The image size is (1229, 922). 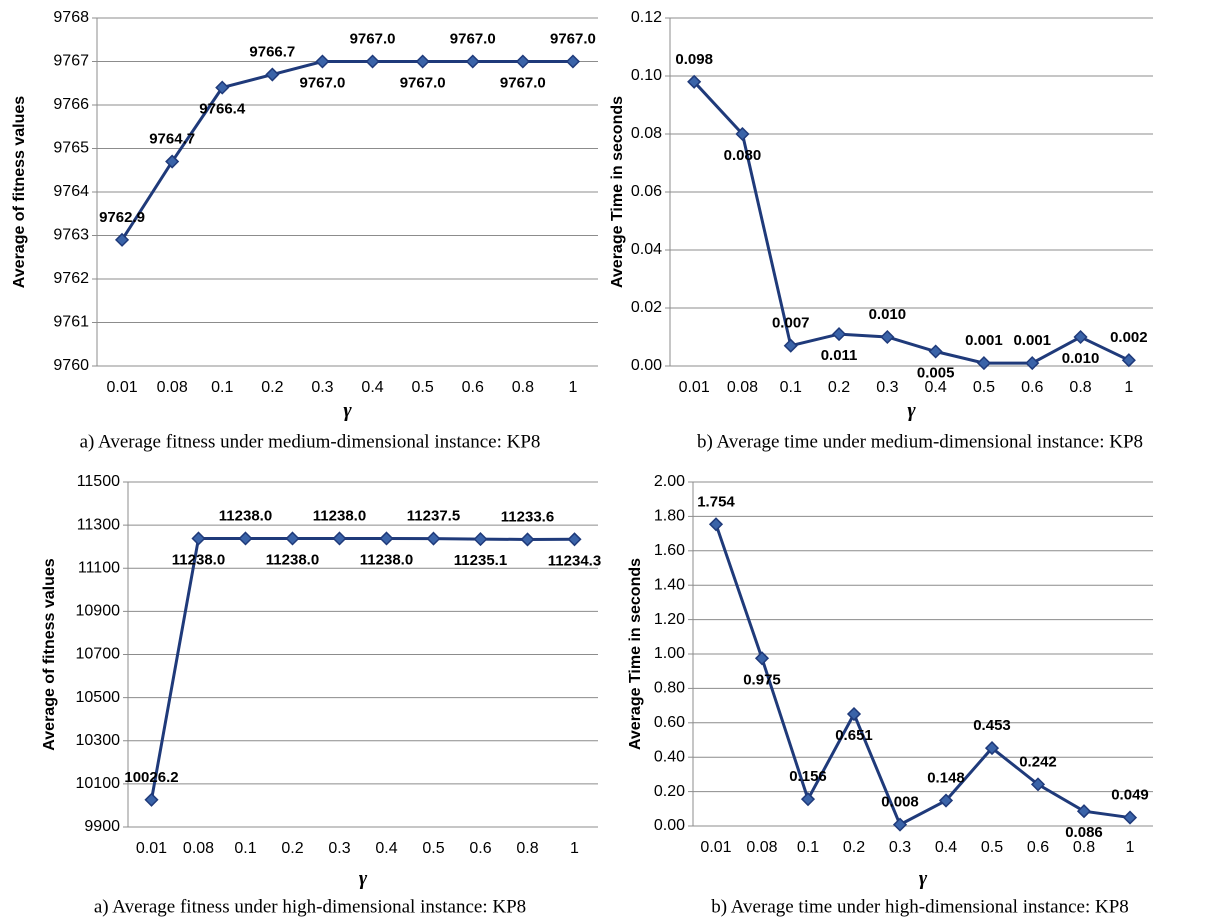 What do you see at coordinates (19, 192) in the screenshot?
I see `y-axis-title: Average of fitness values` at bounding box center [19, 192].